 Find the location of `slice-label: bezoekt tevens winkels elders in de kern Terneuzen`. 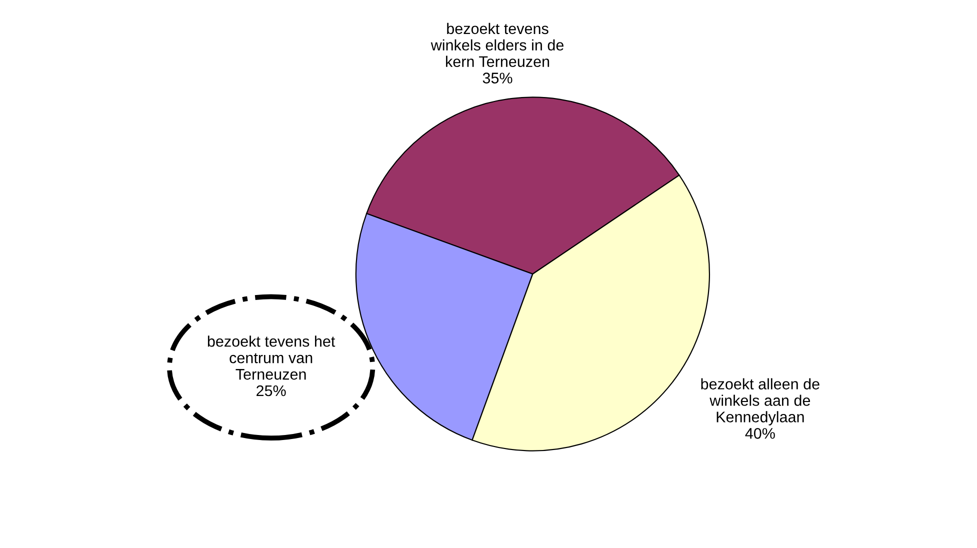

slice-label: bezoekt tevens winkels elders in de kern Terneuzen is located at coordinates (497, 45).